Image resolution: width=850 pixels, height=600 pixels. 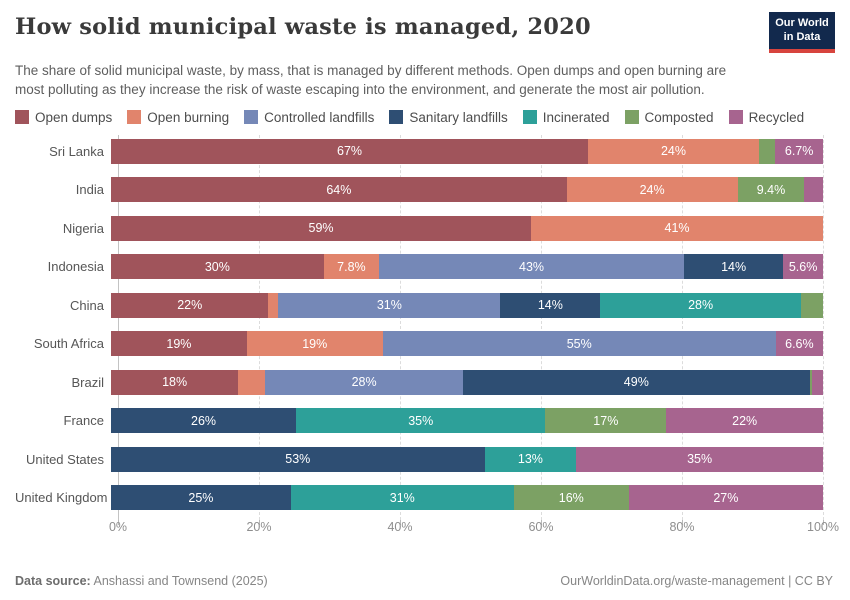 I want to click on bar-segment: 17%, so click(x=606, y=421).